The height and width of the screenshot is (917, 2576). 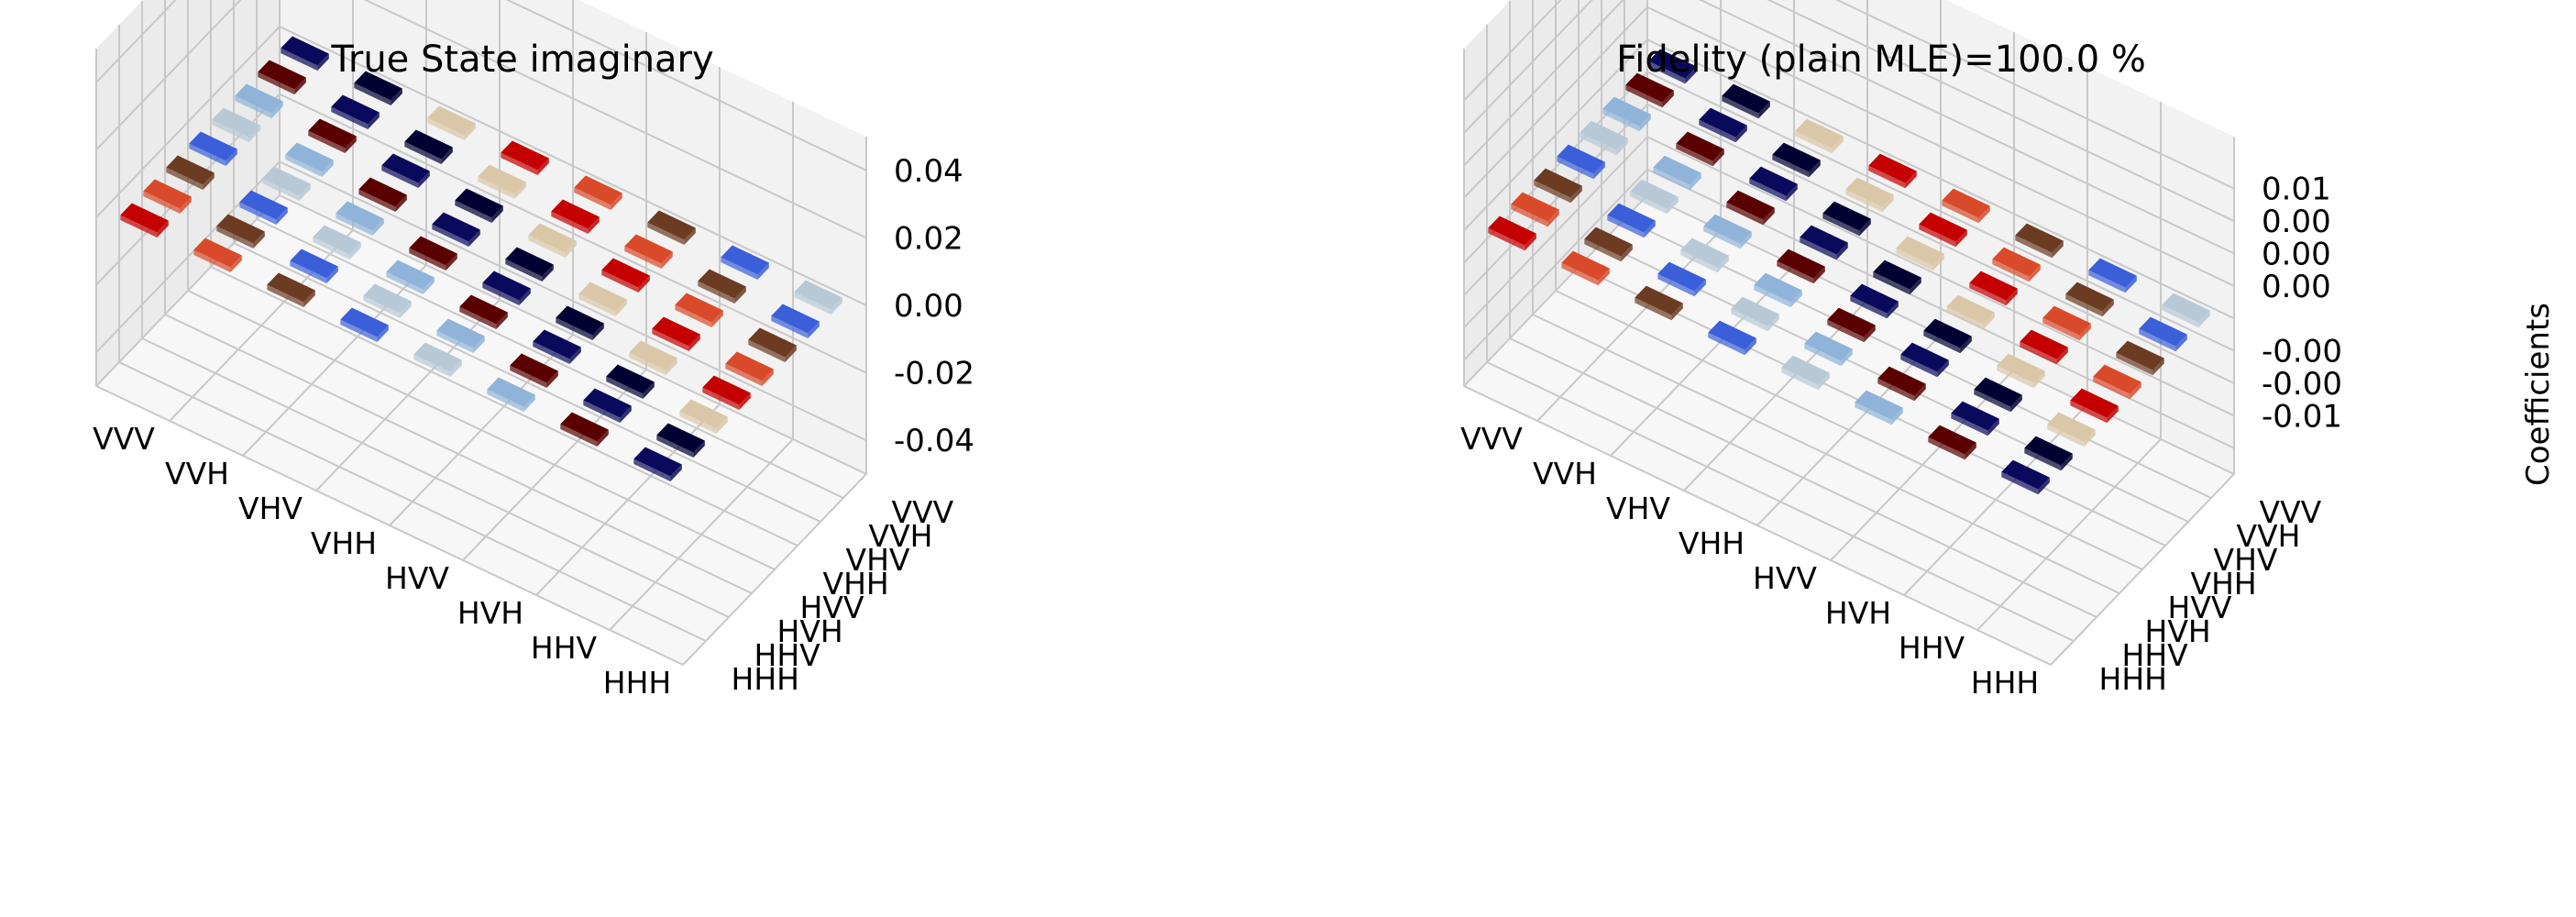 I want to click on y-tick-label: HVH, so click(x=810, y=631).